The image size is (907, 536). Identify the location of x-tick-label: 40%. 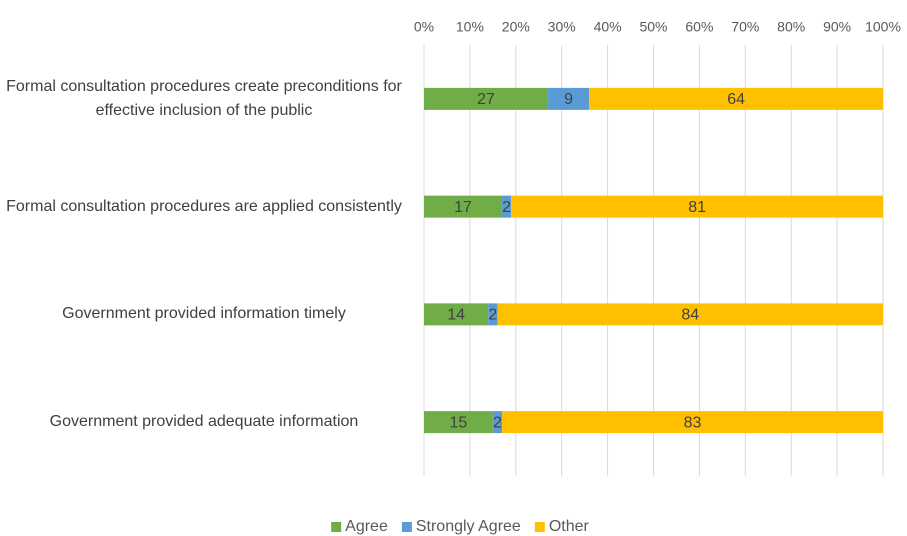
(608, 27).